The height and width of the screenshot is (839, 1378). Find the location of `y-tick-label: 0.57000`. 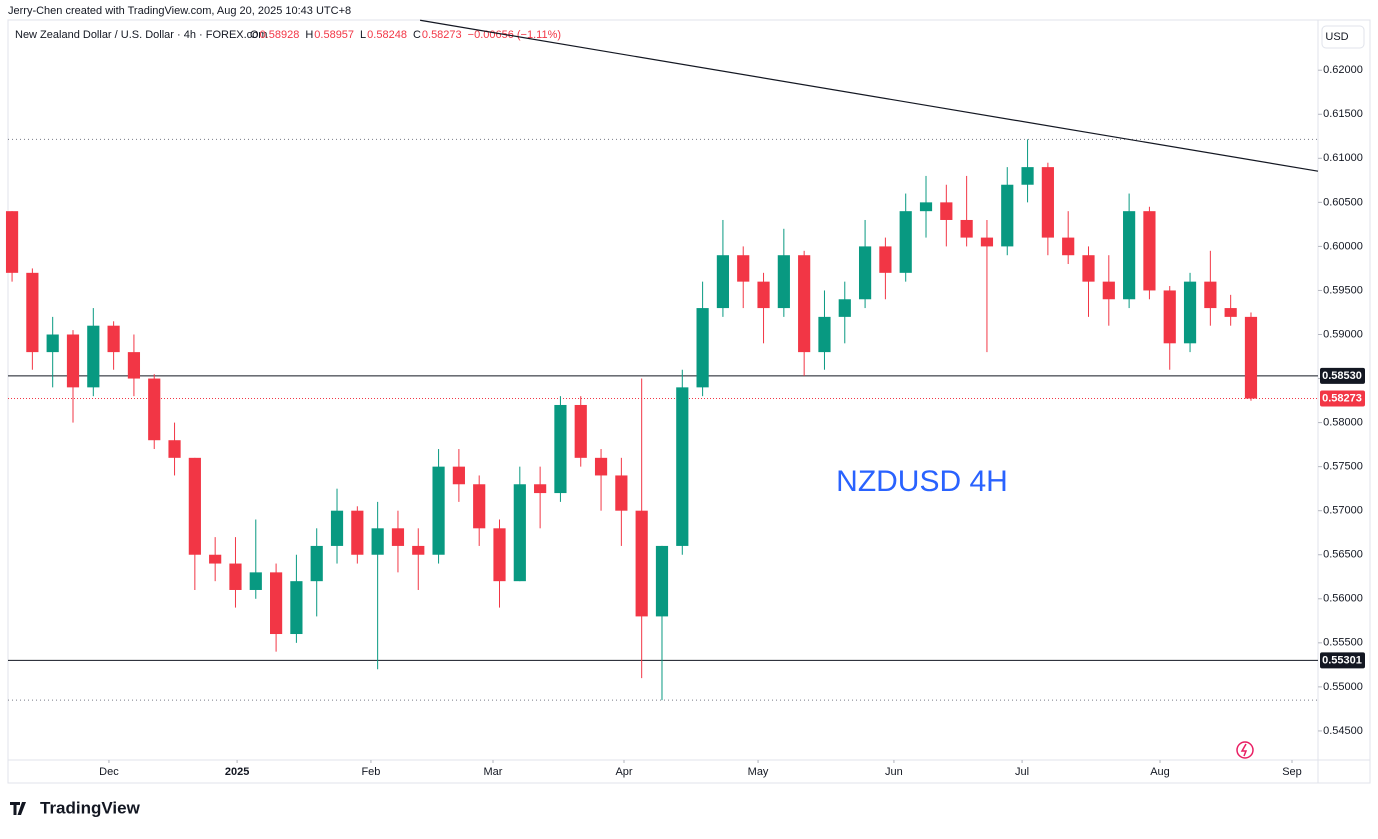

y-tick-label: 0.57000 is located at coordinates (1343, 511).